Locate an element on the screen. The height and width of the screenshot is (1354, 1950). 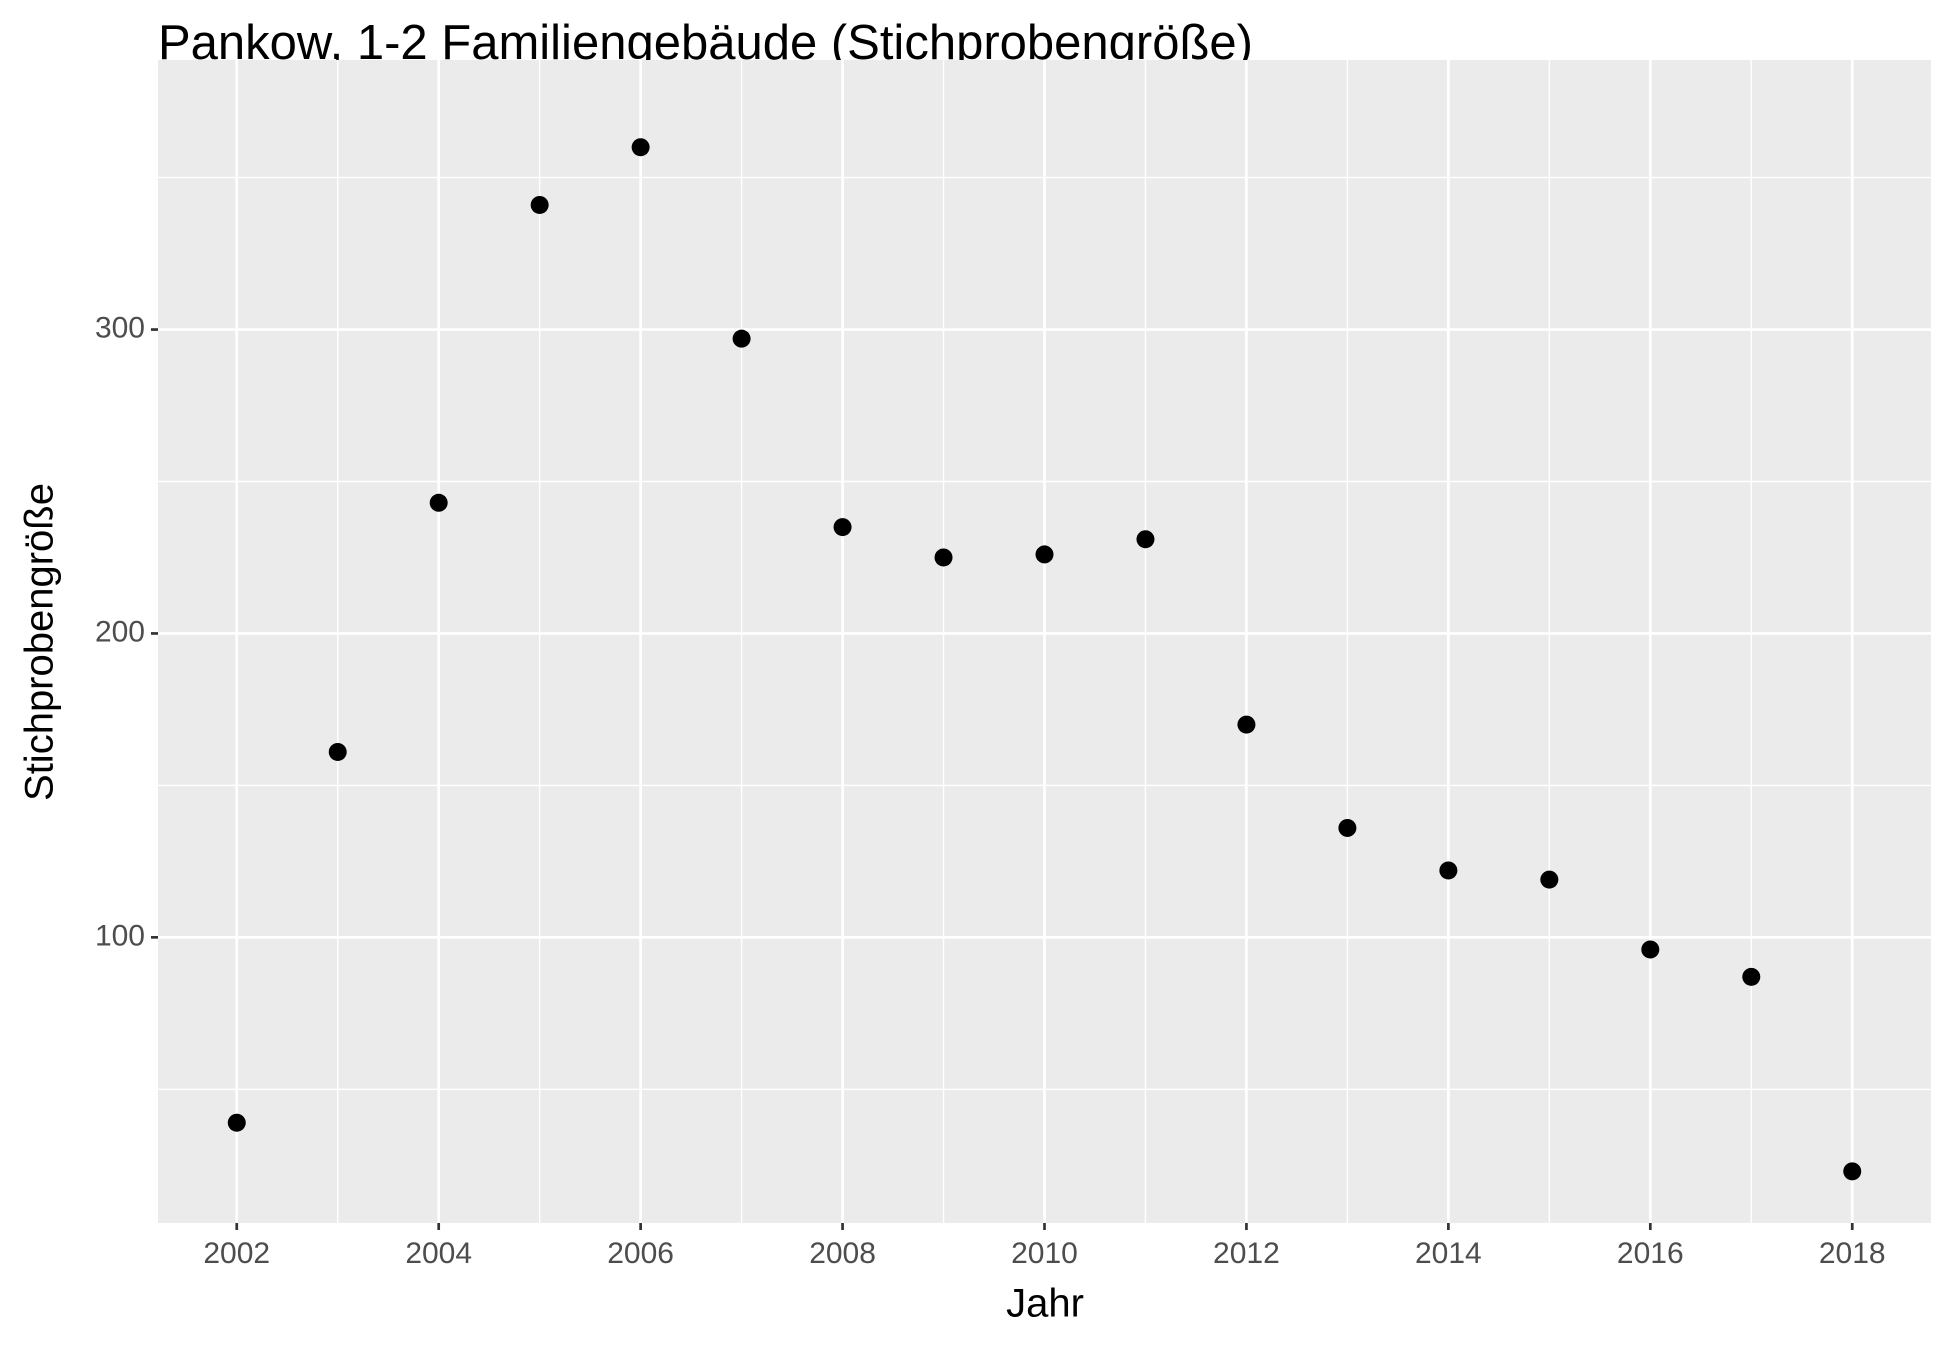
y-tick-label: 100 is located at coordinates (120, 935).